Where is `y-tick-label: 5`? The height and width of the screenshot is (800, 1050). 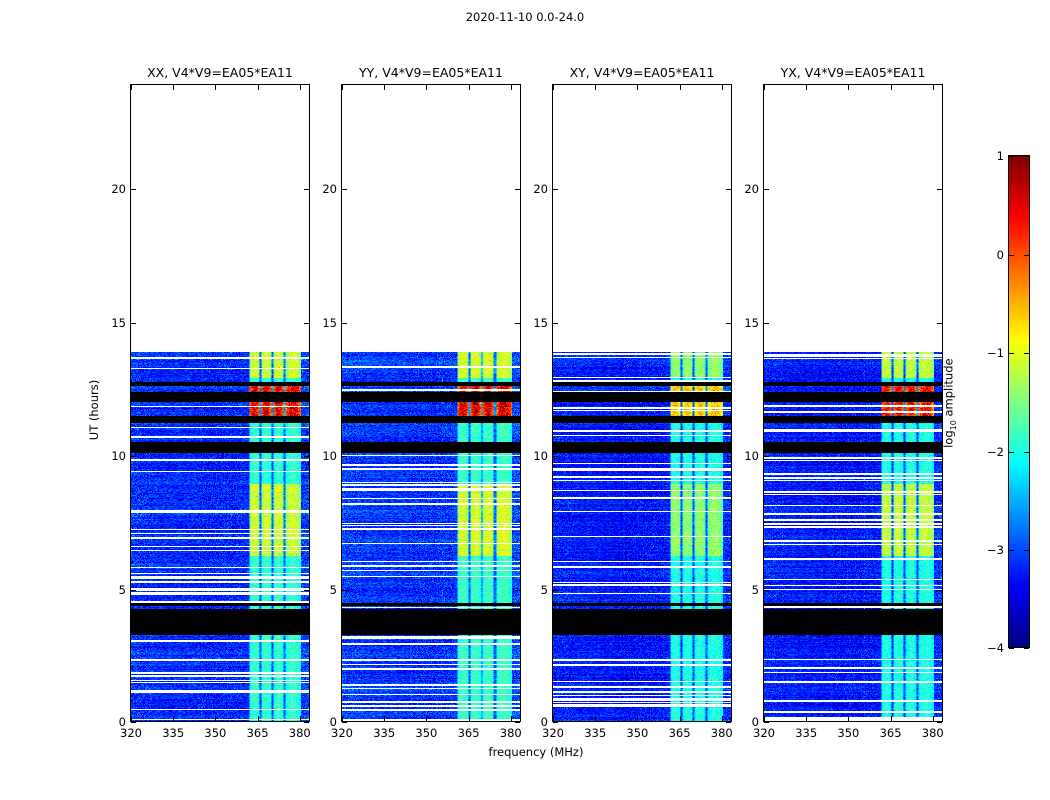
y-tick-label: 5 is located at coordinates (544, 589).